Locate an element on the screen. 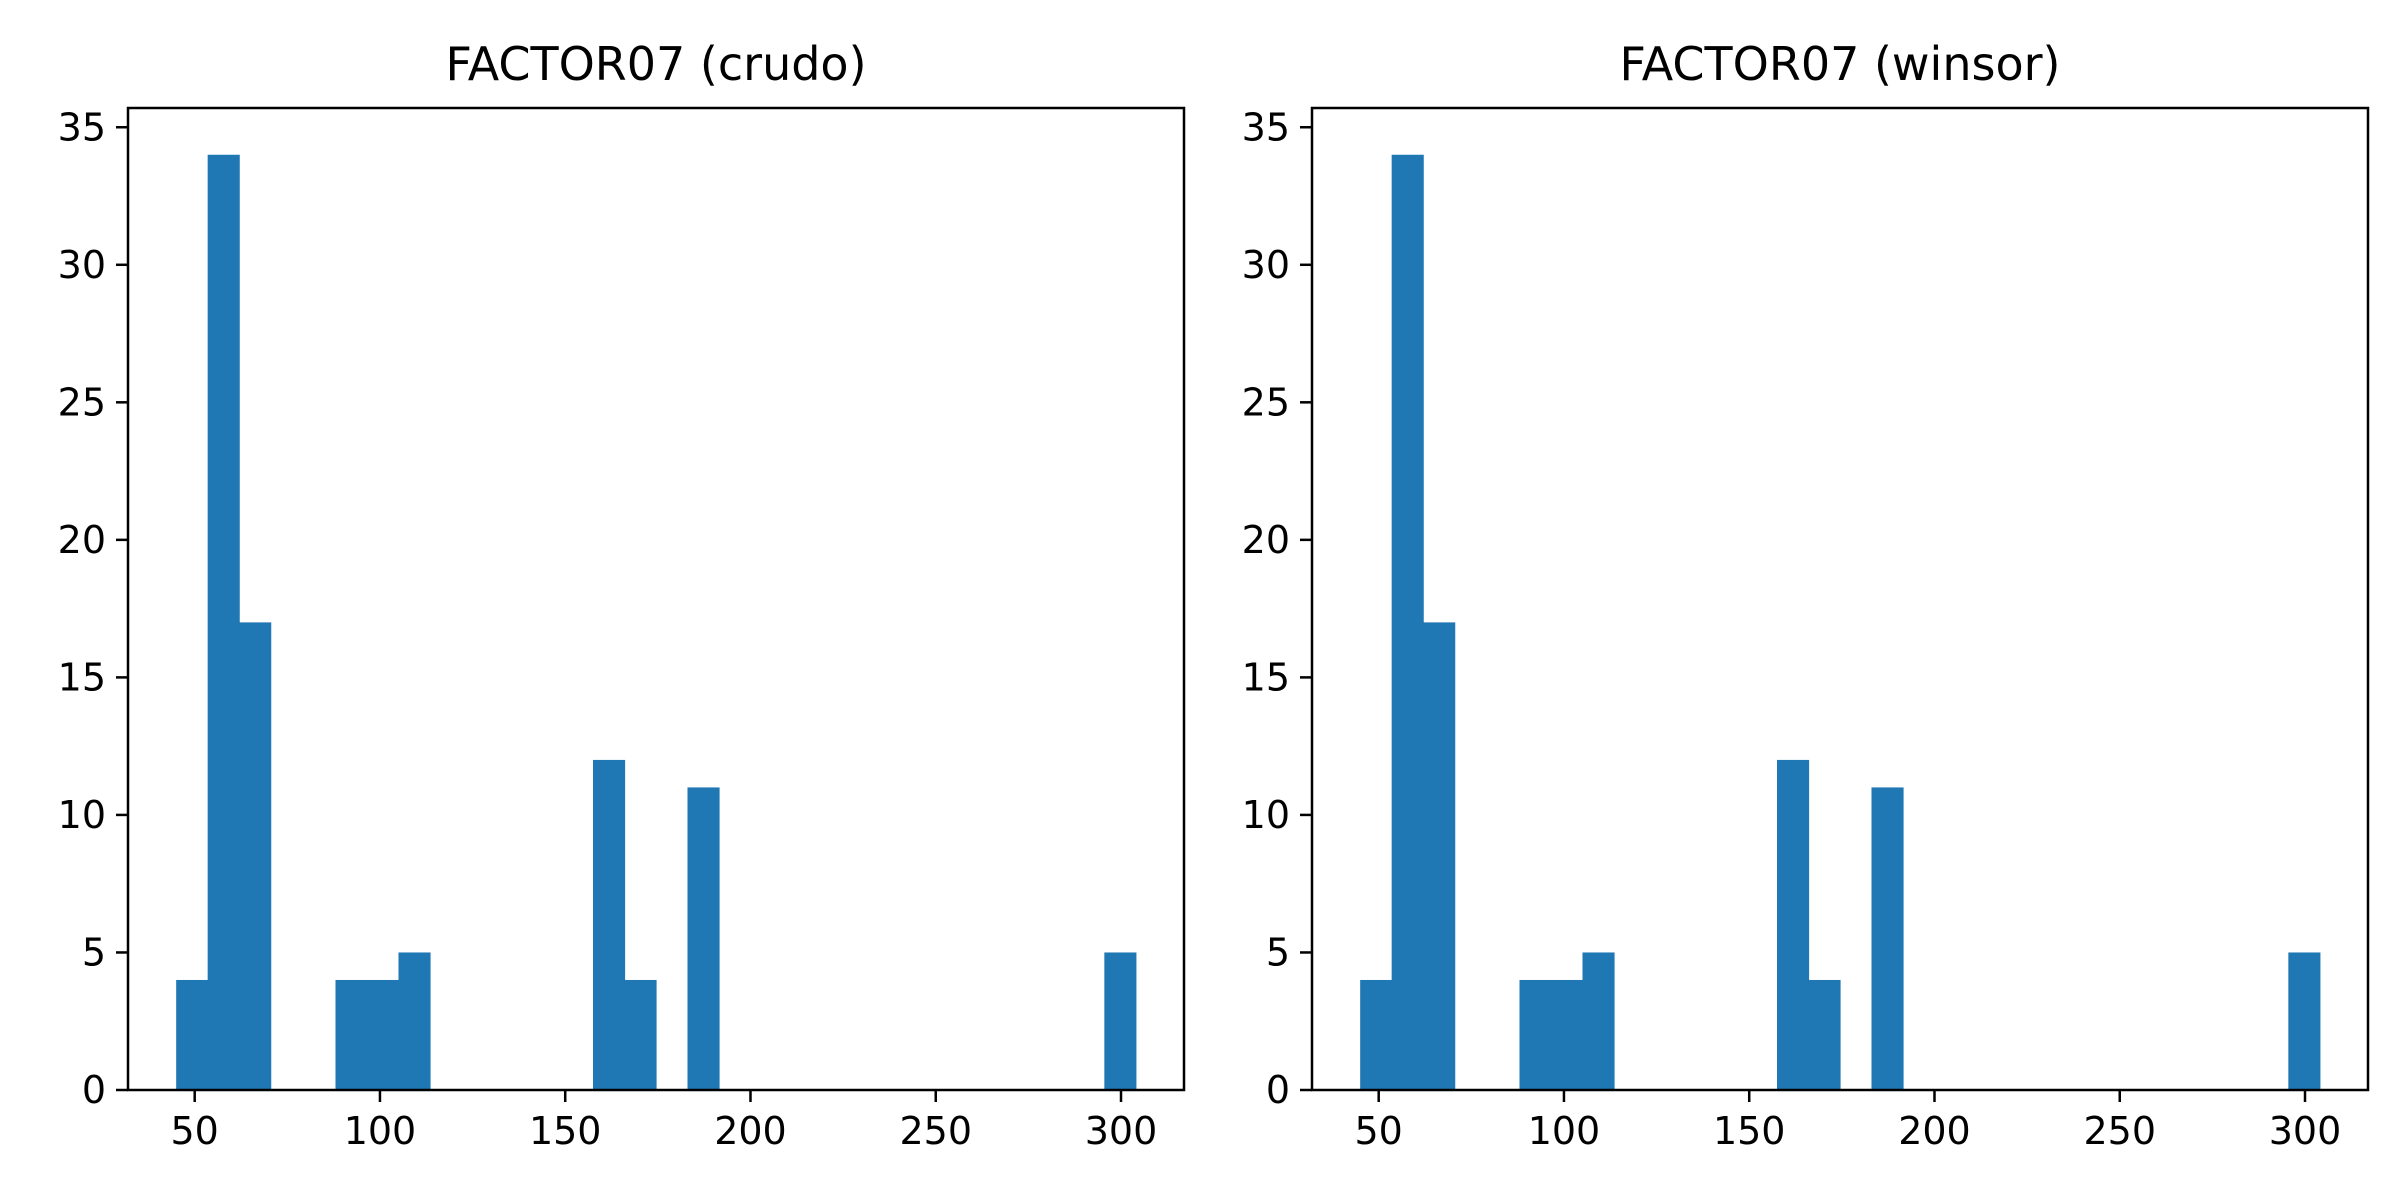 The width and height of the screenshot is (2400, 1200). chart-title-crudo: FACTOR07 (crudo) is located at coordinates (655, 64).